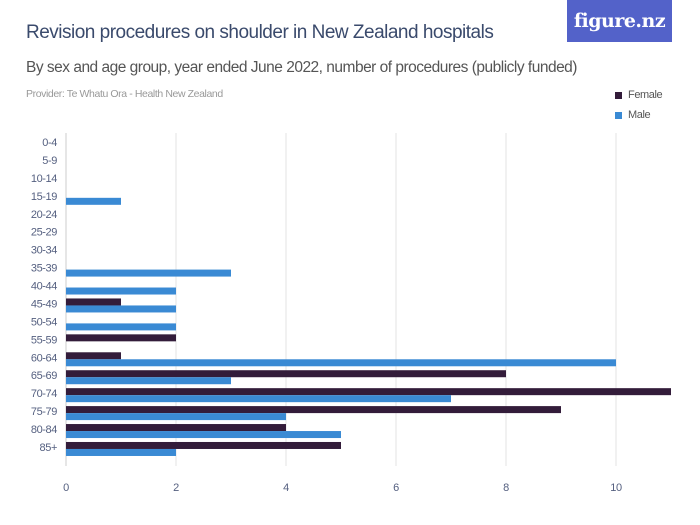 Image resolution: width=700 pixels, height=525 pixels. What do you see at coordinates (645, 95) in the screenshot?
I see `legend-label-female: Female` at bounding box center [645, 95].